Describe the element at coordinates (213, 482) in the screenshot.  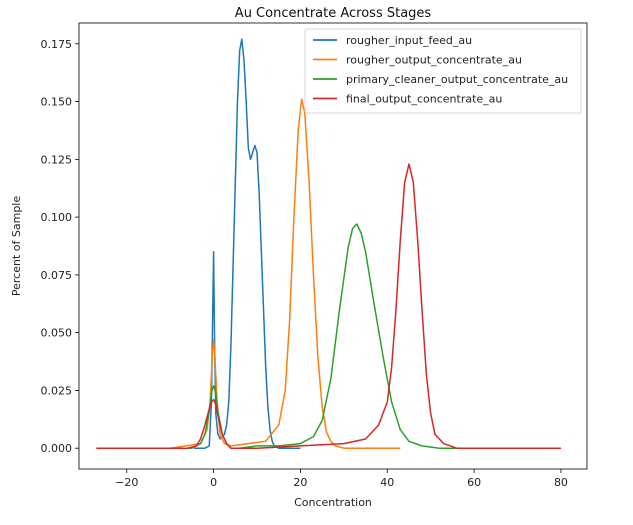
I see `x-tick-label: 0` at that location.